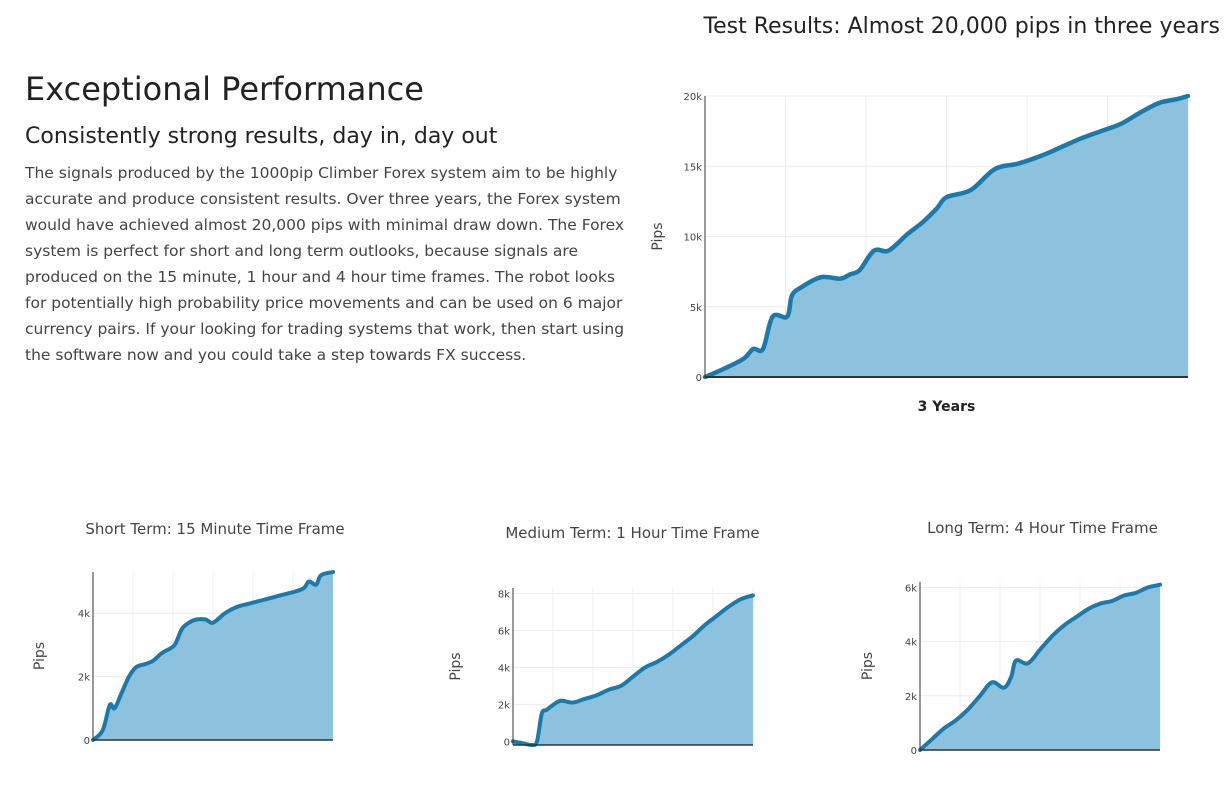 This screenshot has width=1229, height=793. What do you see at coordinates (504, 631) in the screenshot?
I see `medium-ytick-label: 6k` at bounding box center [504, 631].